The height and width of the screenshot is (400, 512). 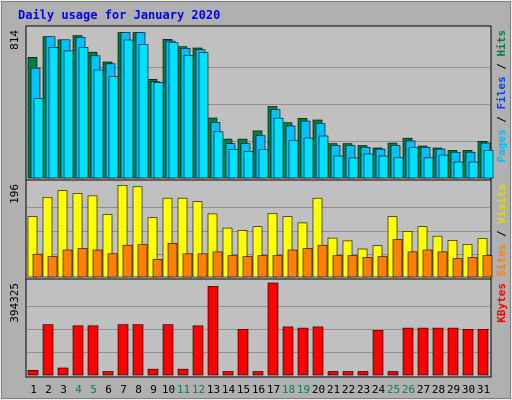 I want to click on panel-legend-text: Sites / Visits, so click(x=501, y=230).